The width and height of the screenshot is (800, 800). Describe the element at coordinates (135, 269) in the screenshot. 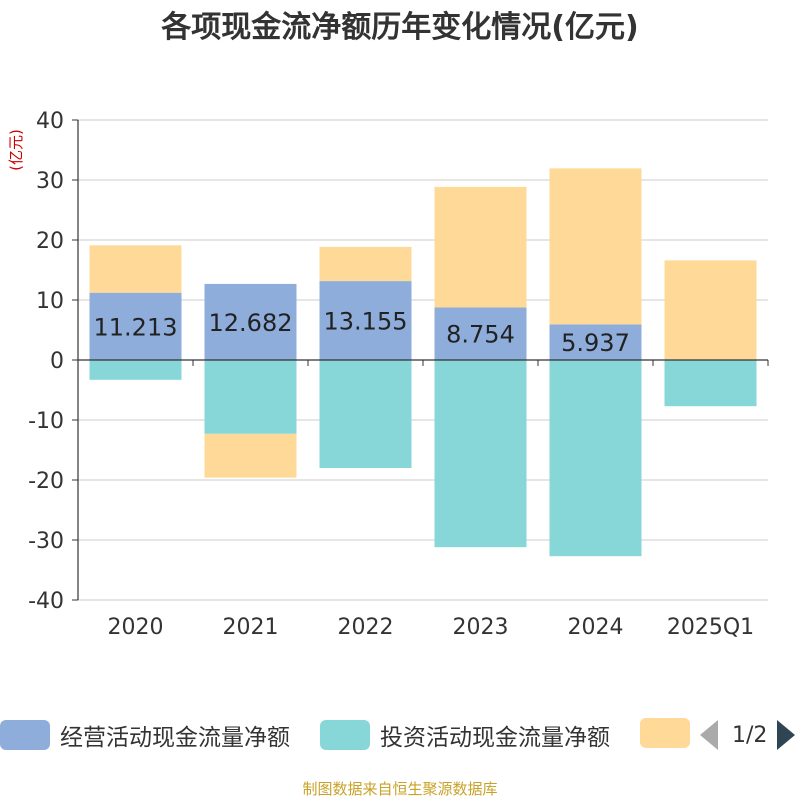

I see `bar-financing-2020` at that location.